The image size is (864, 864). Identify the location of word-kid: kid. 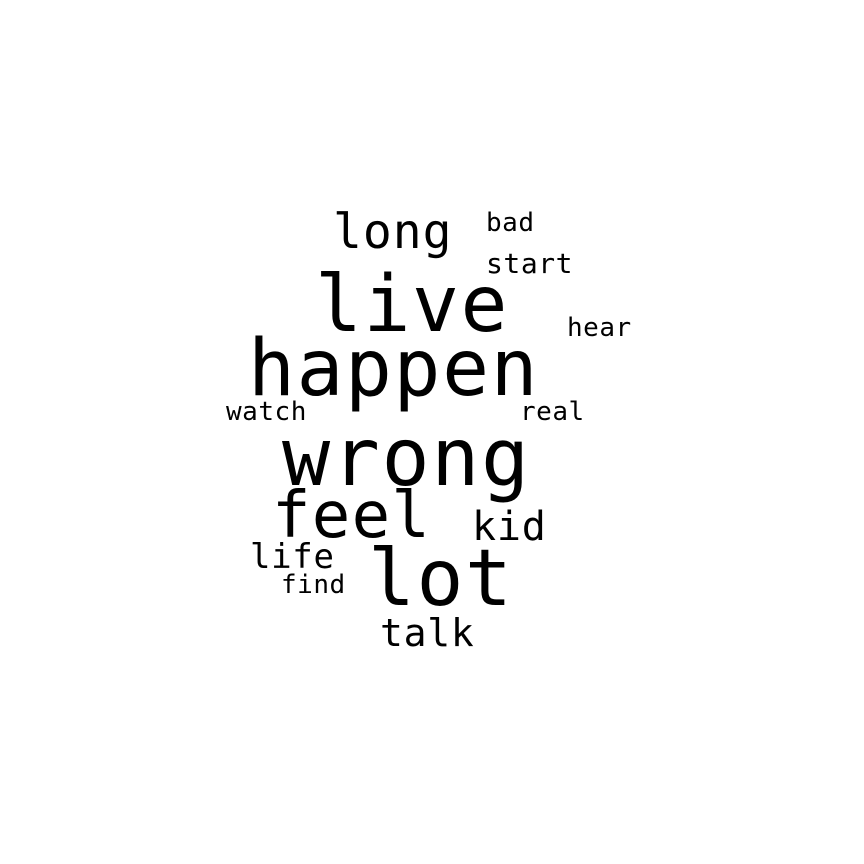
(509, 527).